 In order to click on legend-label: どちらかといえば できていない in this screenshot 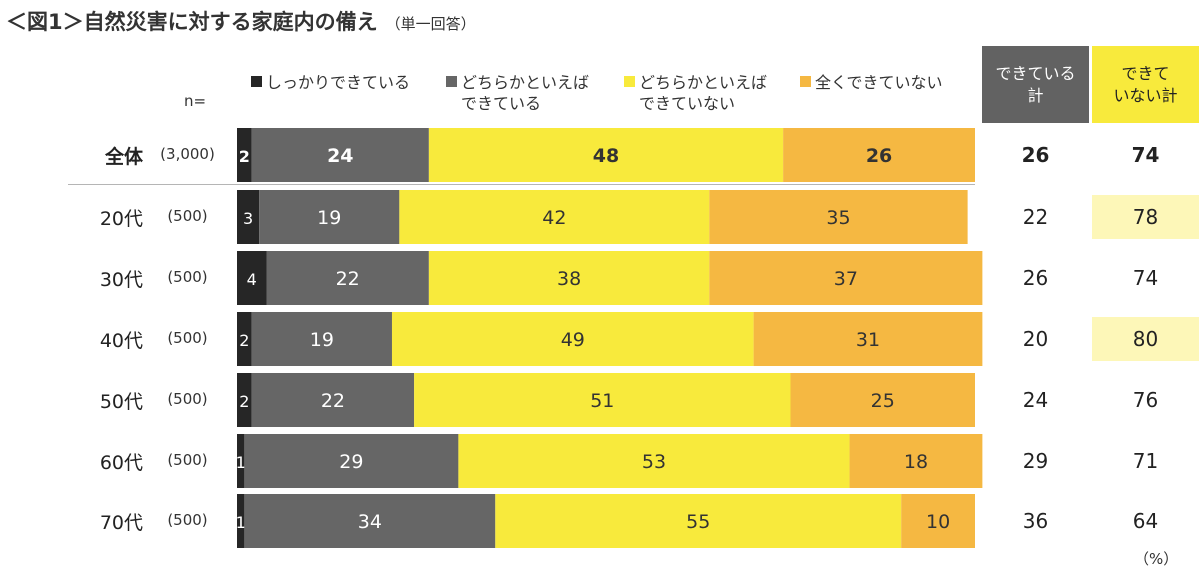, I will do `click(703, 93)`.